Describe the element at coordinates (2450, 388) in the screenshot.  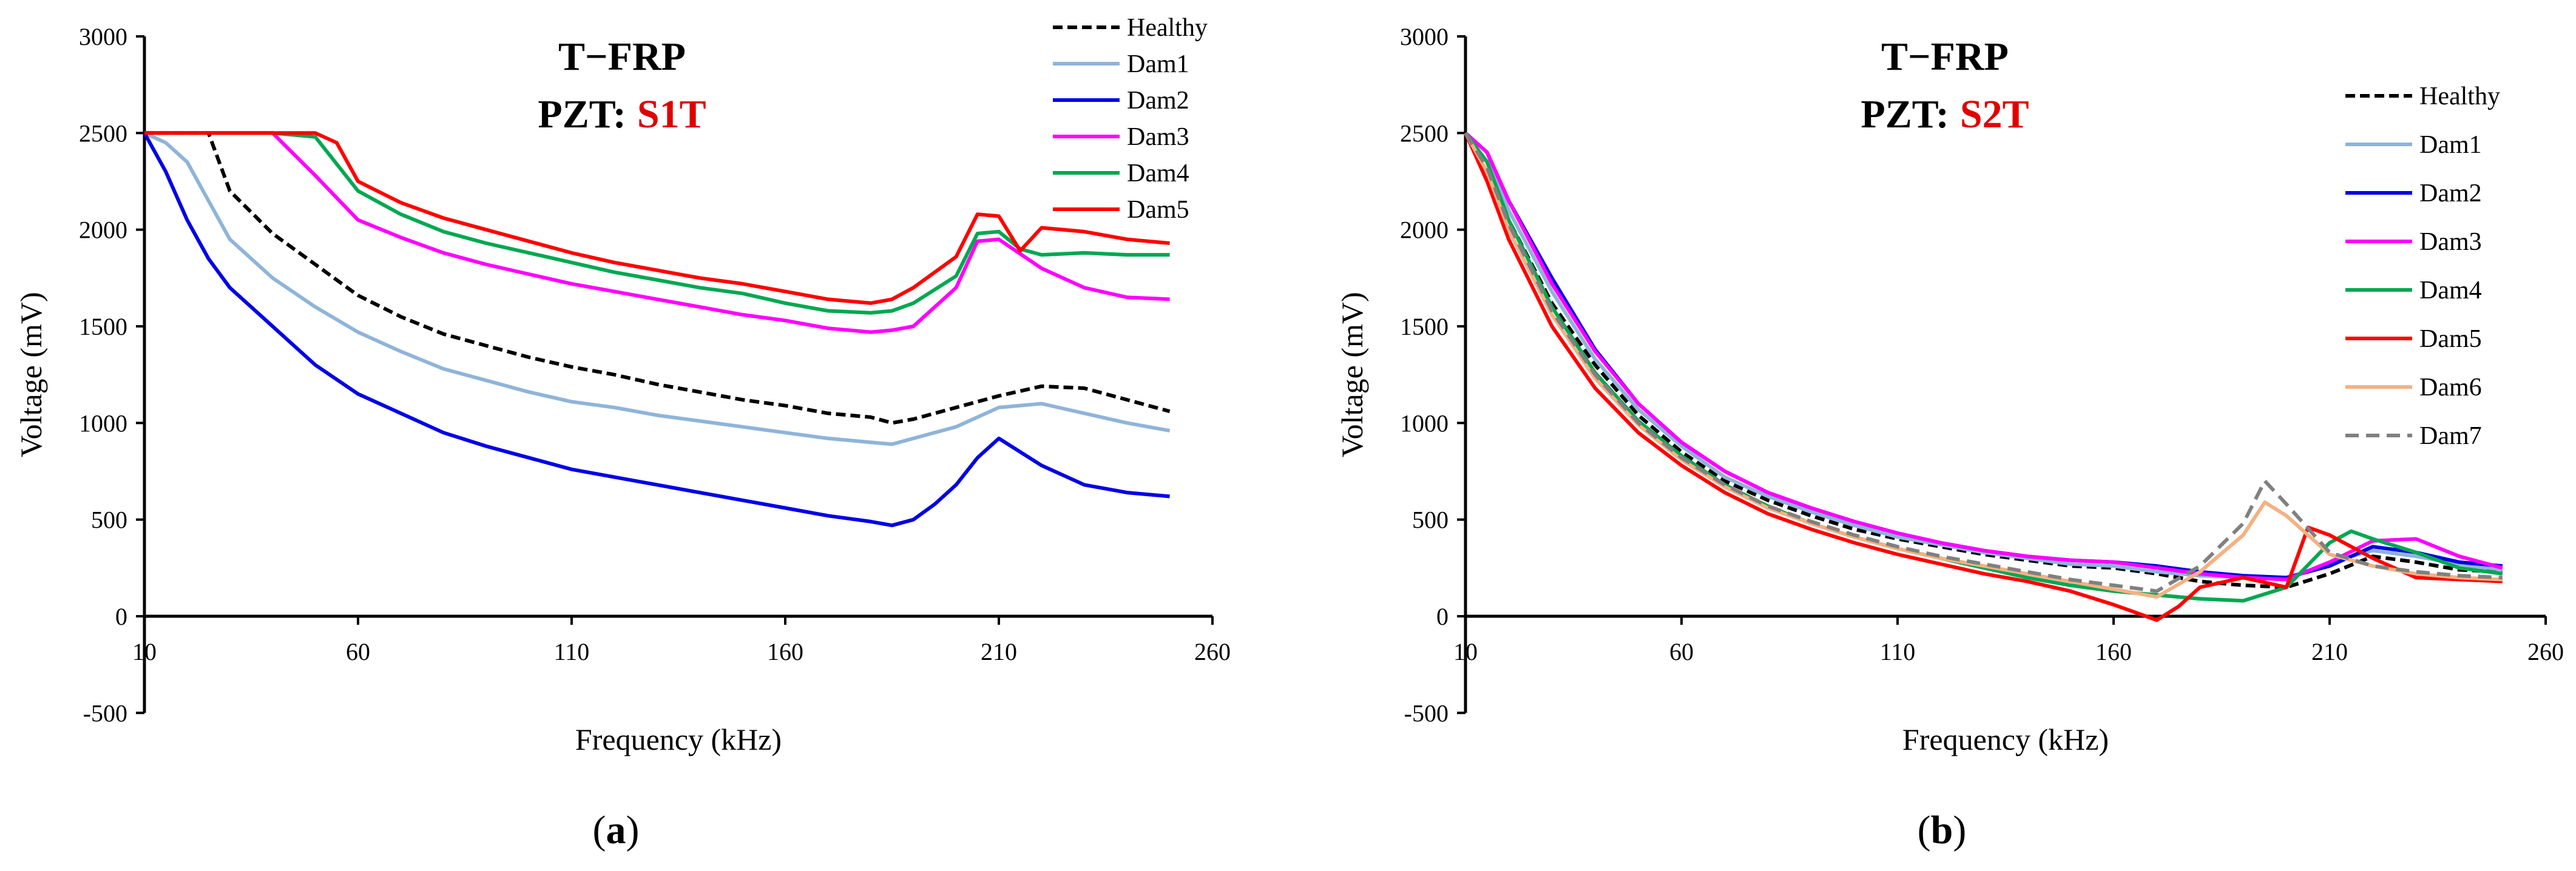
I see `legend-label-dam6: Dam6` at that location.